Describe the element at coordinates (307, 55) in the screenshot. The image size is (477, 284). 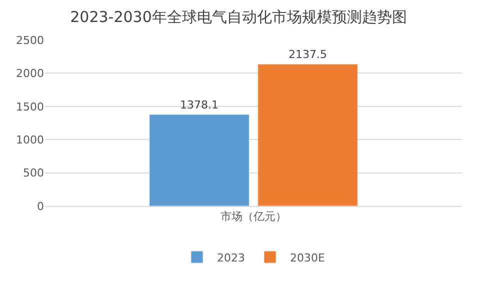
I see `data-label: 2137.5` at that location.